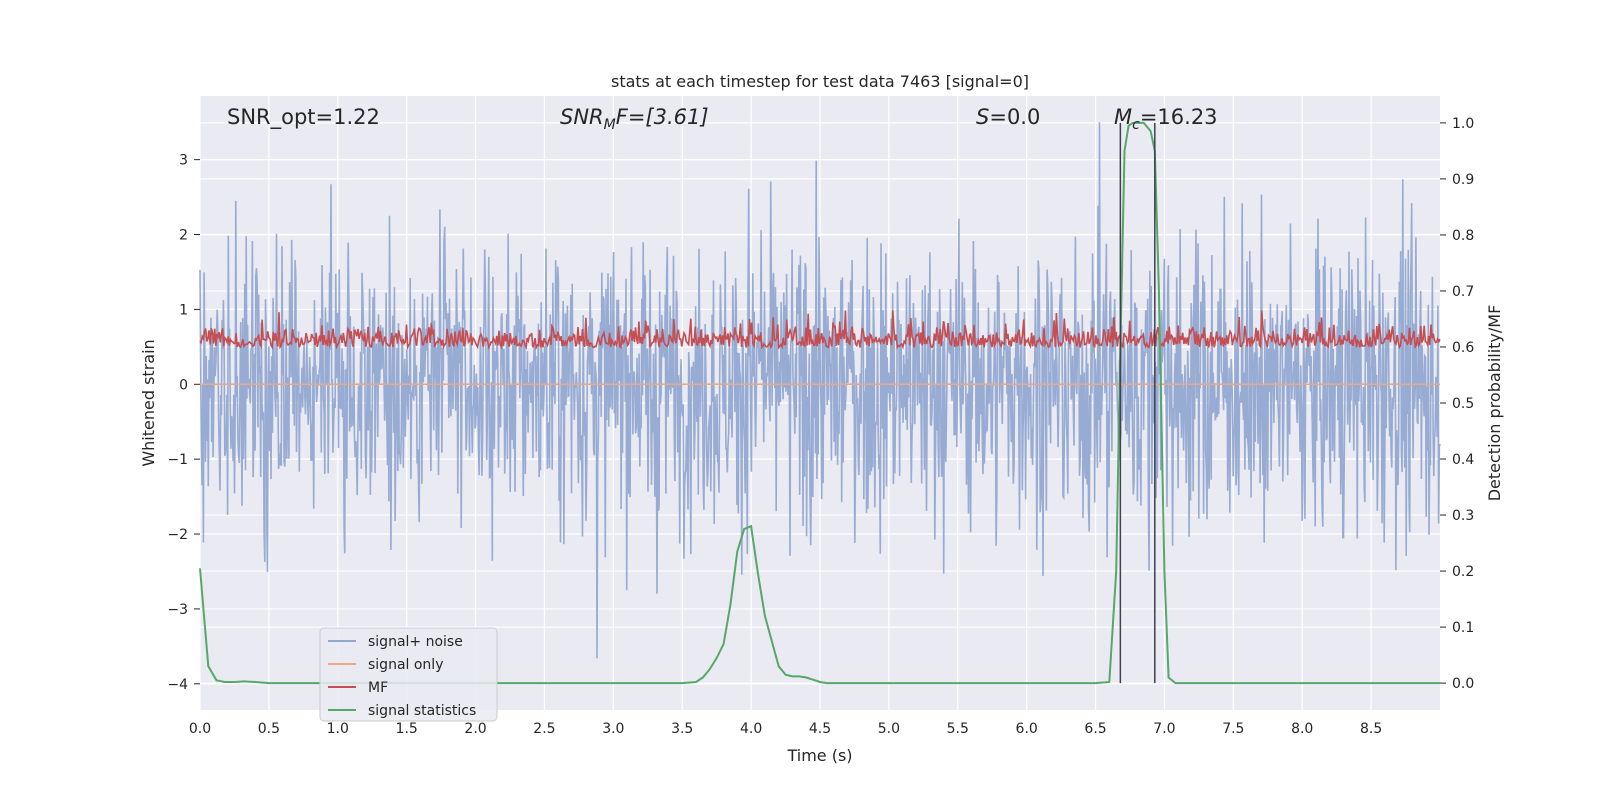 The image size is (1600, 804). What do you see at coordinates (1463, 516) in the screenshot?
I see `y-right-tick-label: 0.3` at bounding box center [1463, 516].